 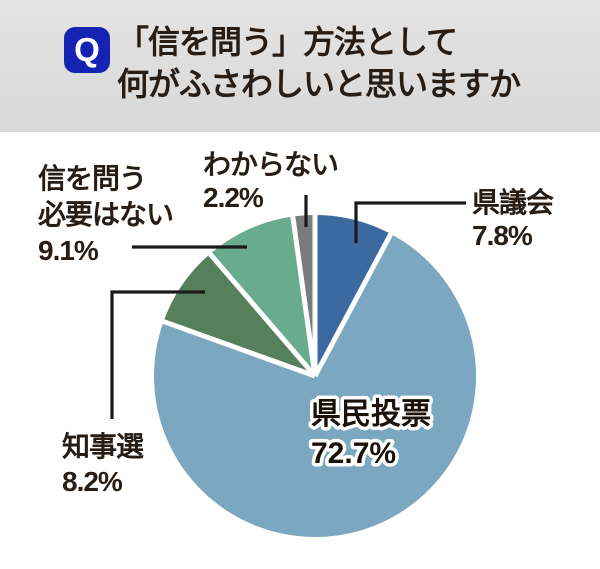 What do you see at coordinates (233, 197) in the screenshot?
I see `slice-label-wakaranai-pct: 2.2%` at bounding box center [233, 197].